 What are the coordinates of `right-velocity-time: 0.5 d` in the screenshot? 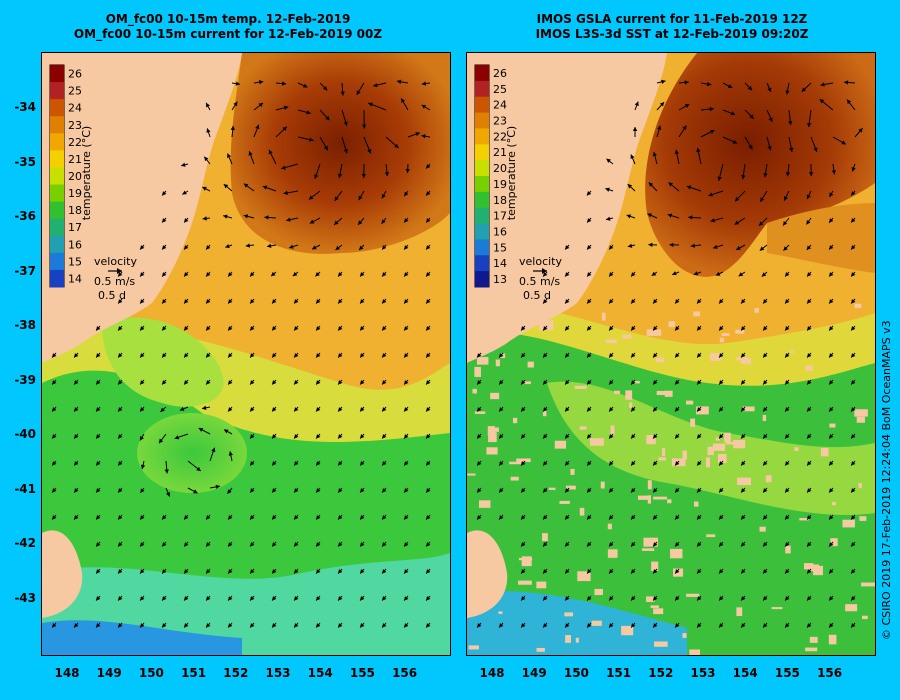 It's located at (537, 295).